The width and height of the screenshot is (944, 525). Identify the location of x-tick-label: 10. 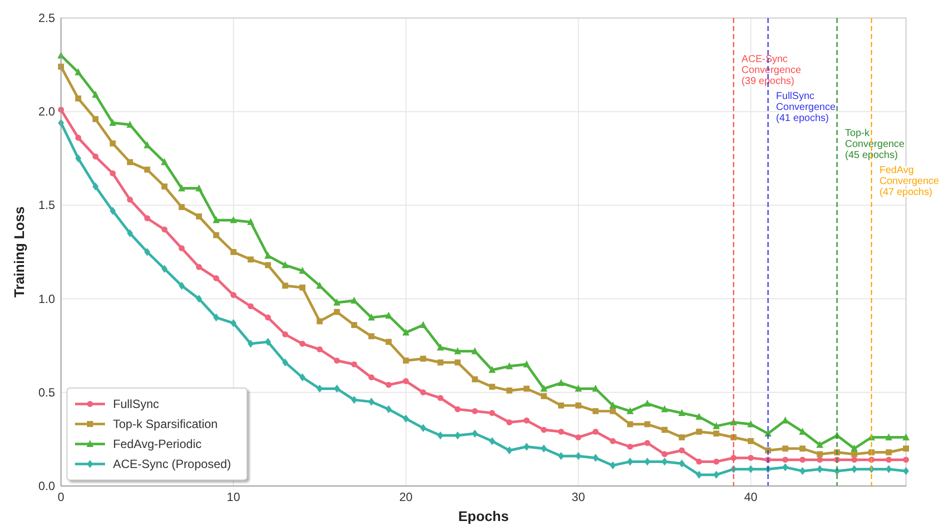
(233, 497).